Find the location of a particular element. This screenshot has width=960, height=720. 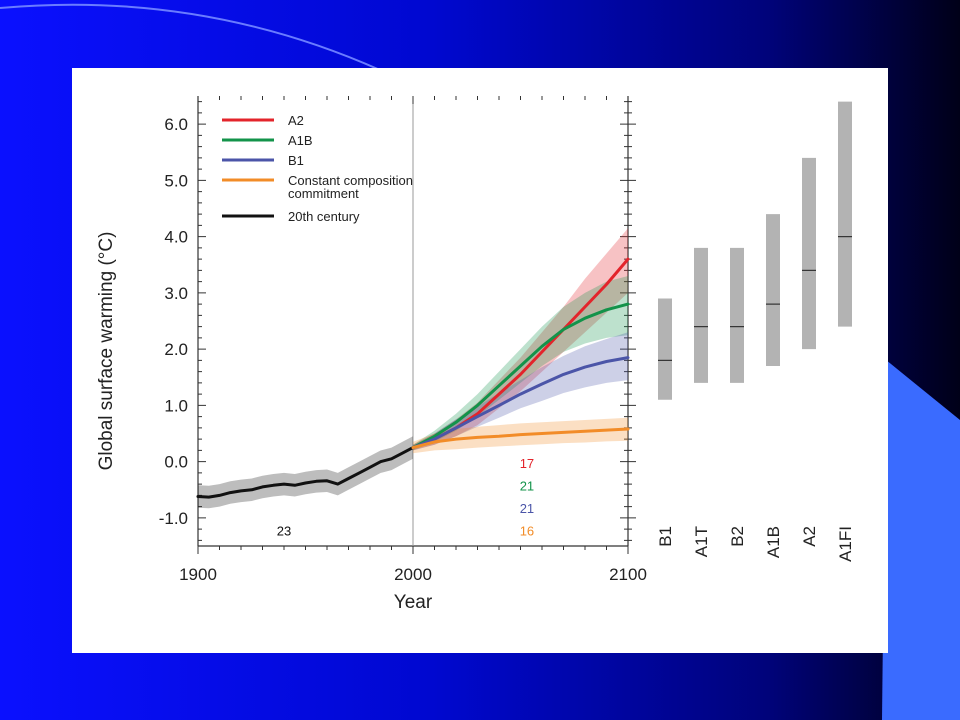

range-bar-label: A1B is located at coordinates (773, 542).